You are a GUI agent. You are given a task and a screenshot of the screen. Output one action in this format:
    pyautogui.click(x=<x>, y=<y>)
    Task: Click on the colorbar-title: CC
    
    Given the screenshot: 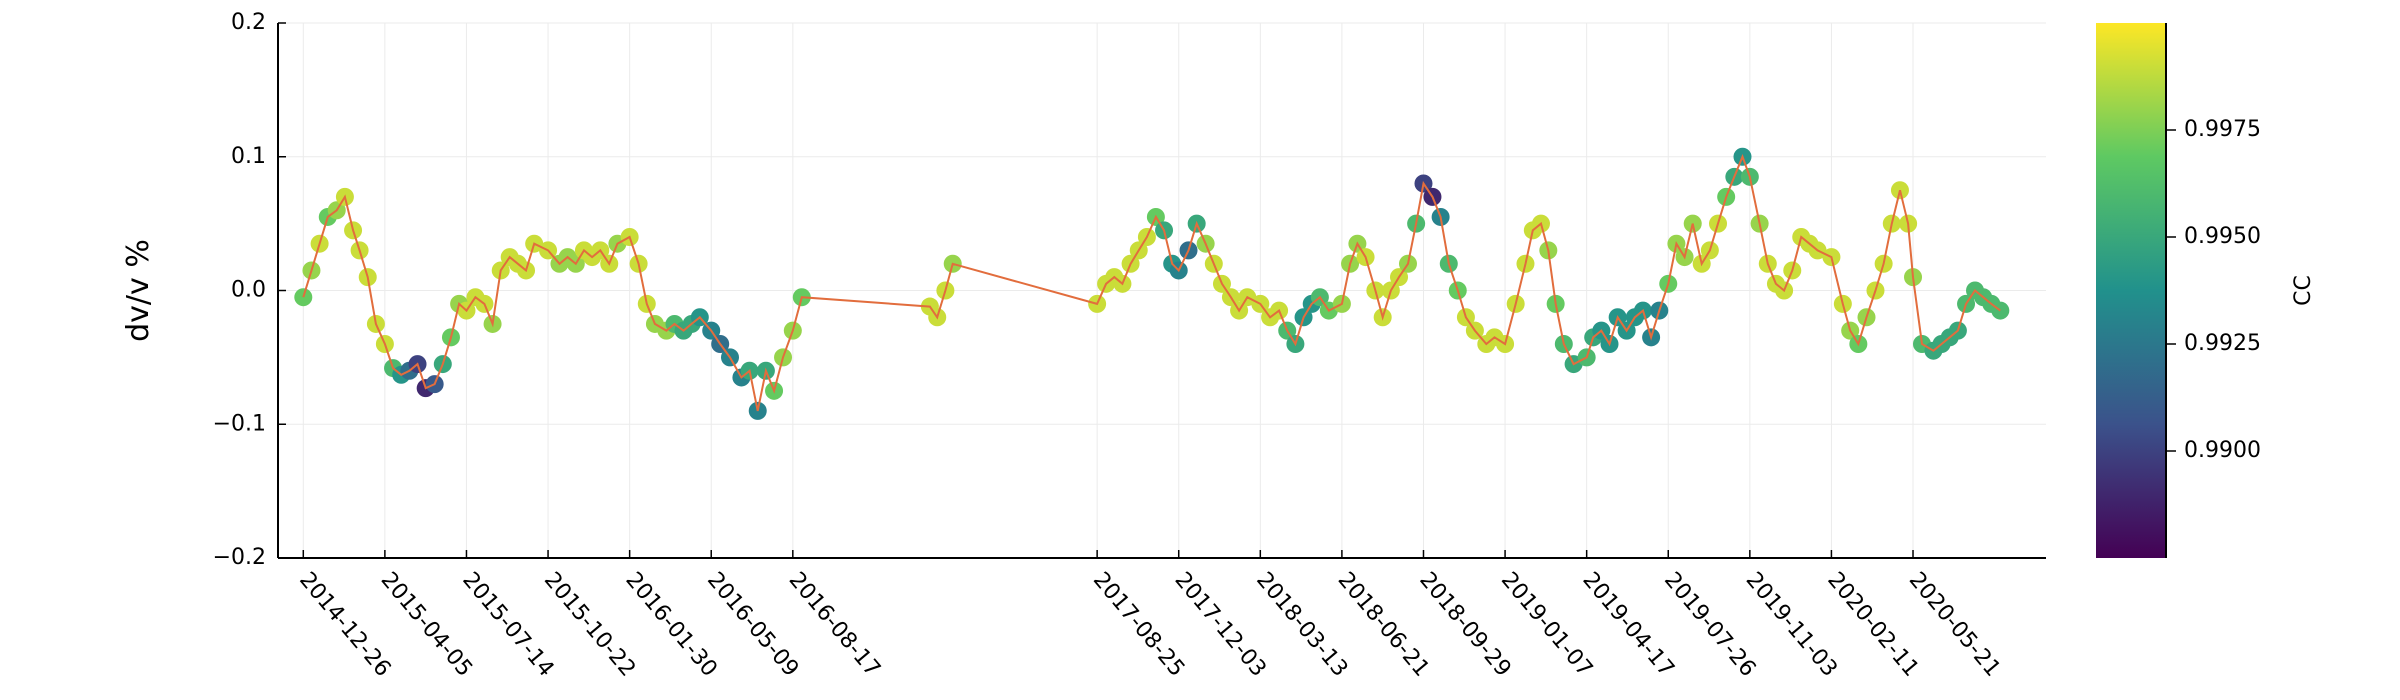 What is the action you would take?
    pyautogui.click(x=2303, y=290)
    